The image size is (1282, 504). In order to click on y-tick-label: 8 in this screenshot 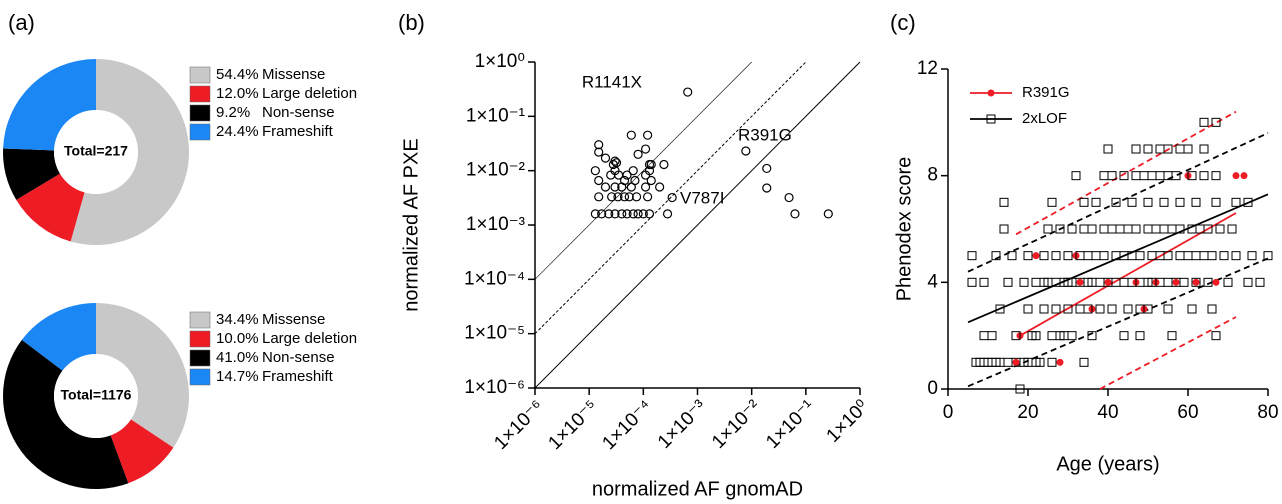, I will do `click(932, 175)`.